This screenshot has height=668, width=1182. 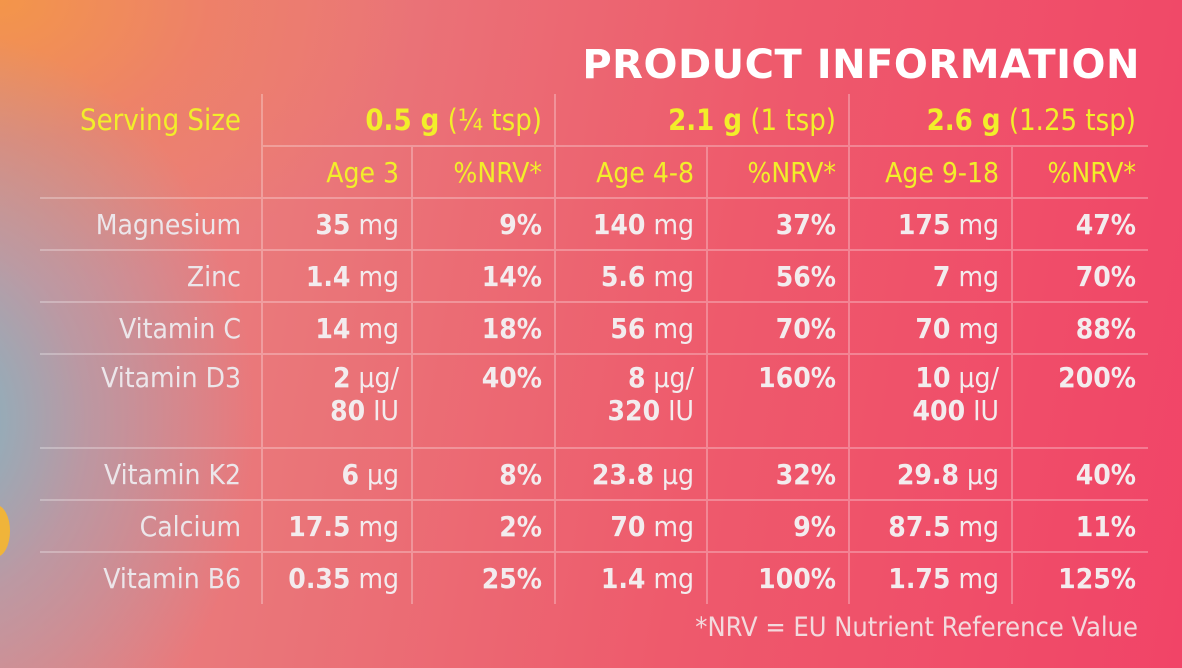 I want to click on serving-age4-8: 2.1 g (1 tsp), so click(x=701, y=120).